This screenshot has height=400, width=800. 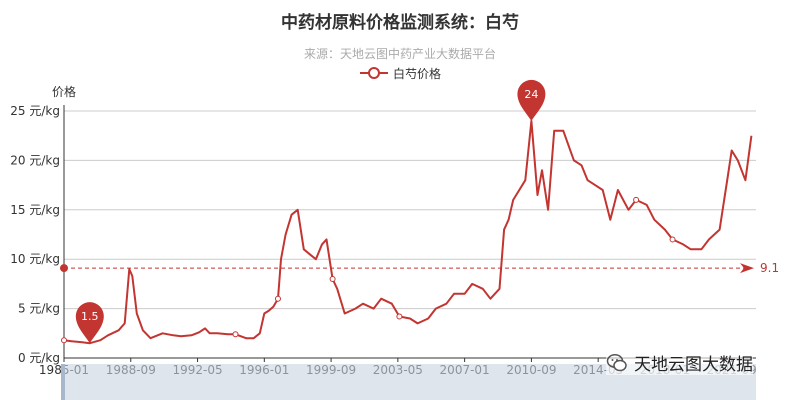 What do you see at coordinates (35, 160) in the screenshot?
I see `y-tick-label: 20 元/kg` at bounding box center [35, 160].